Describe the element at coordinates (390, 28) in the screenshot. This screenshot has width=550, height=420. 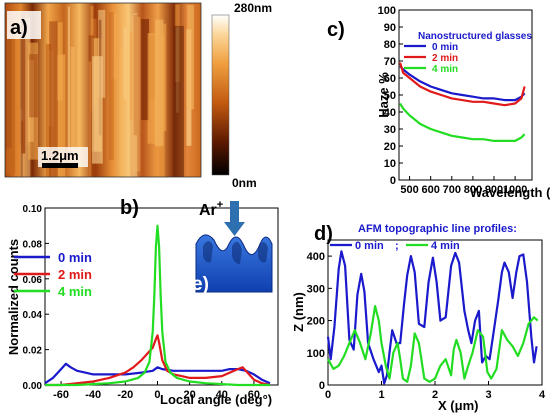
I see `y-tick-label: 90` at that location.